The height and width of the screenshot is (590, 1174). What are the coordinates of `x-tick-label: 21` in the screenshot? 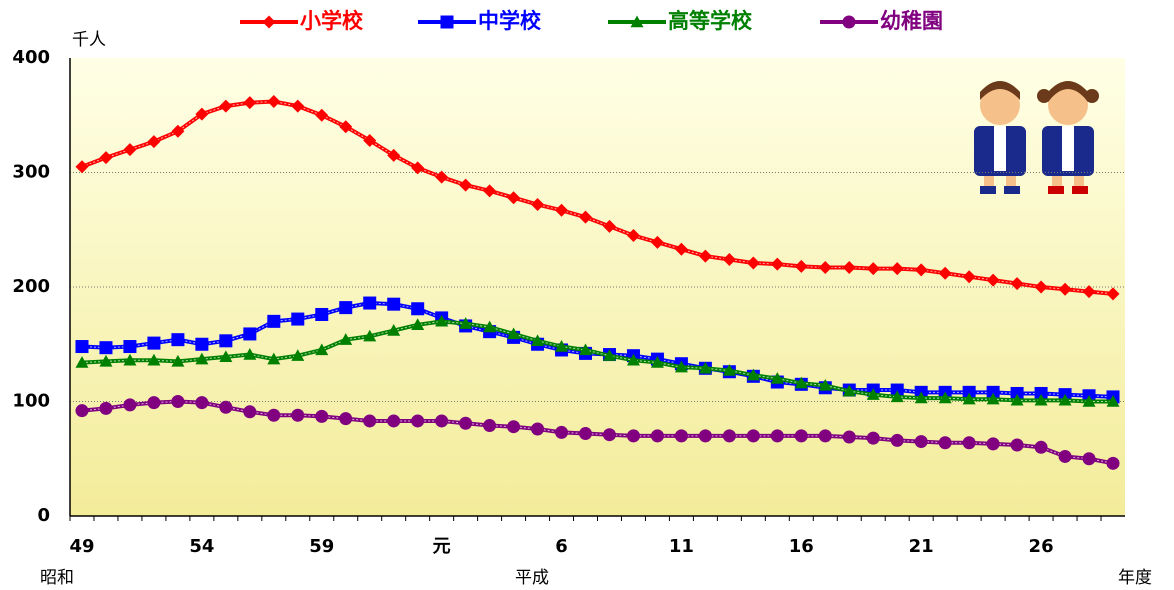 It's located at (921, 546).